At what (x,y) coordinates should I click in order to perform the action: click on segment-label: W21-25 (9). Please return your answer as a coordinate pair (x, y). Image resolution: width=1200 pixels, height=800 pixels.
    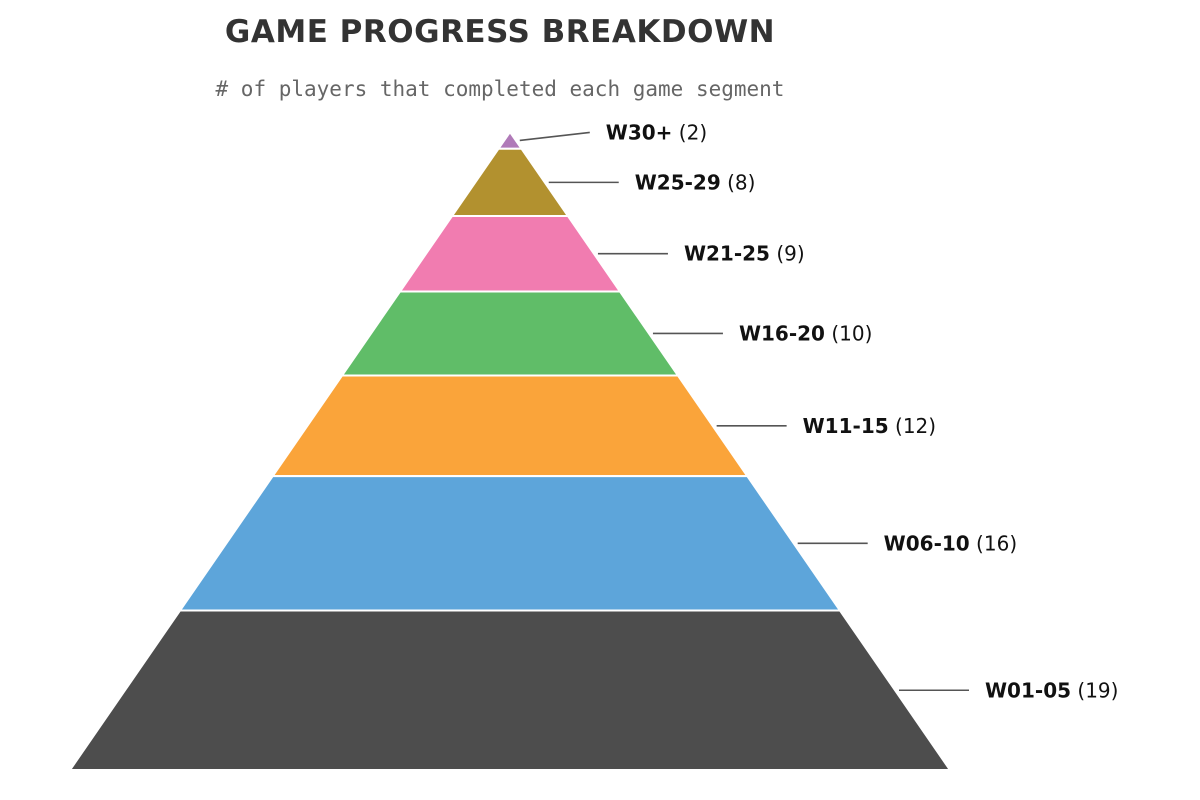
    Looking at the image, I should click on (744, 254).